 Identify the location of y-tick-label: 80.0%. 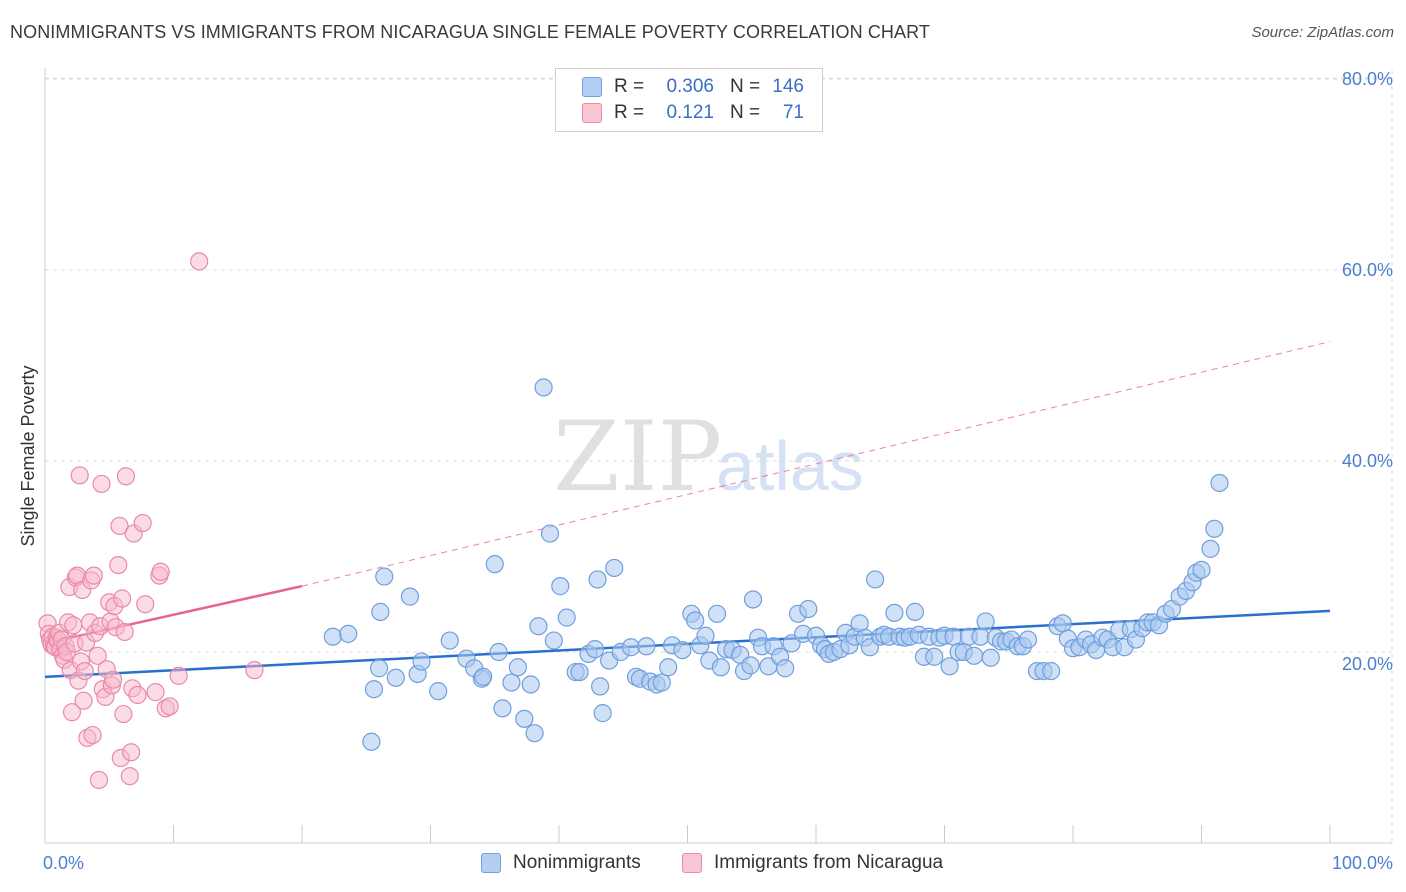
(1367, 79).